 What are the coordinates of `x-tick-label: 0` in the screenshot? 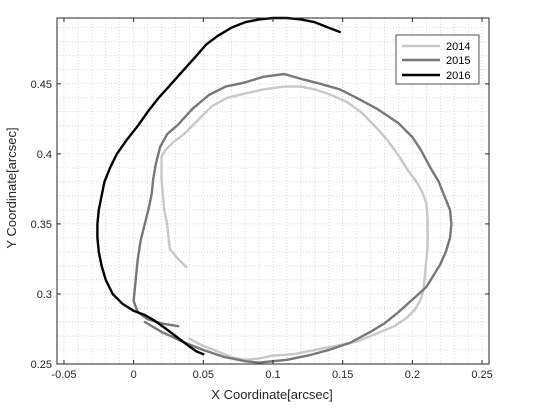 It's located at (134, 375).